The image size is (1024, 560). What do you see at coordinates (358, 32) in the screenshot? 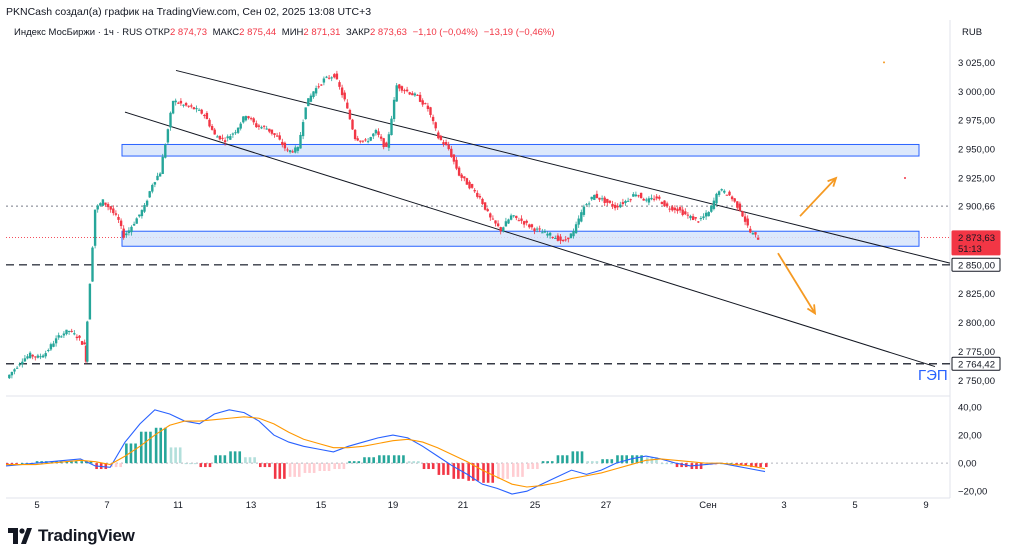
I see `close-label: ЗАКР` at bounding box center [358, 32].